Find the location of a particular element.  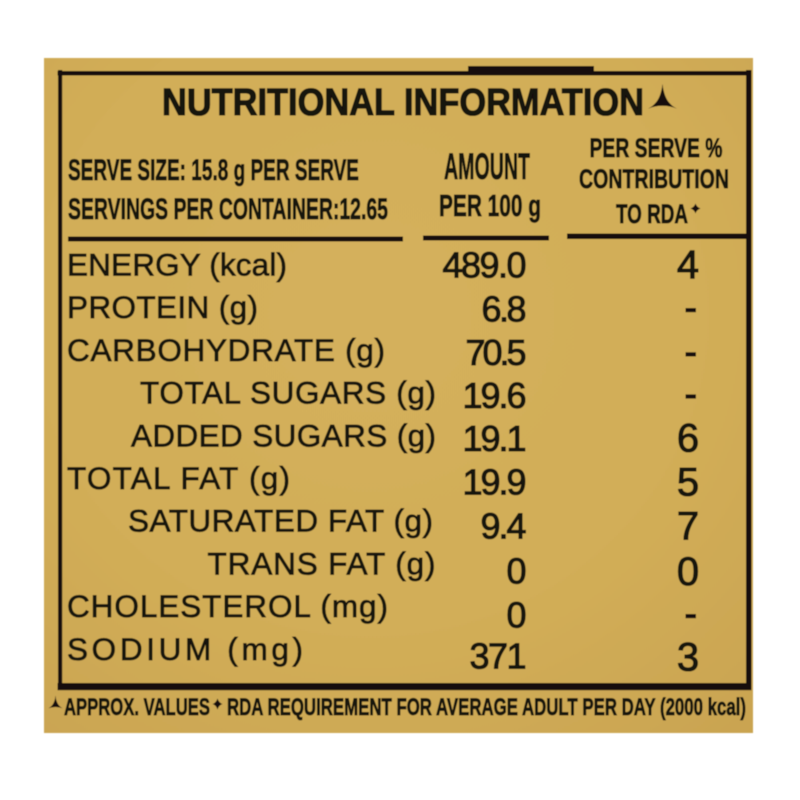

svg-text: SERVE SIZE: 15.8 g PER SERVE is located at coordinates (213, 170).